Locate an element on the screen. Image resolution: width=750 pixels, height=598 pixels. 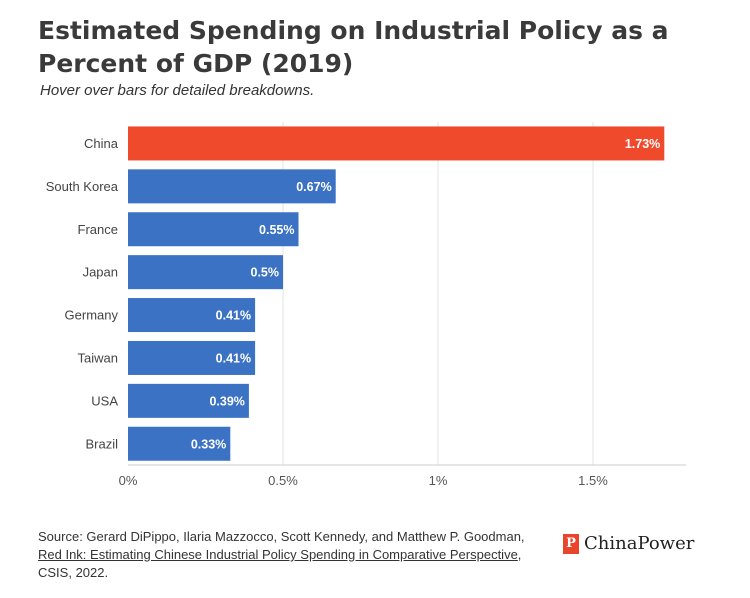
category-label: USA is located at coordinates (104, 400).